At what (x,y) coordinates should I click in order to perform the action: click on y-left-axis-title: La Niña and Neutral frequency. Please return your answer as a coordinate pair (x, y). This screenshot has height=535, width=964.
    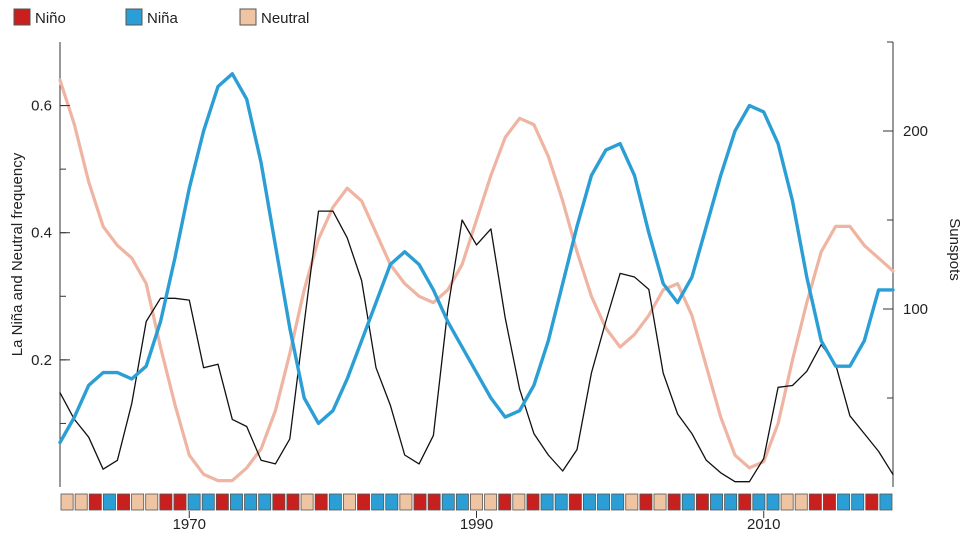
    Looking at the image, I should click on (17, 254).